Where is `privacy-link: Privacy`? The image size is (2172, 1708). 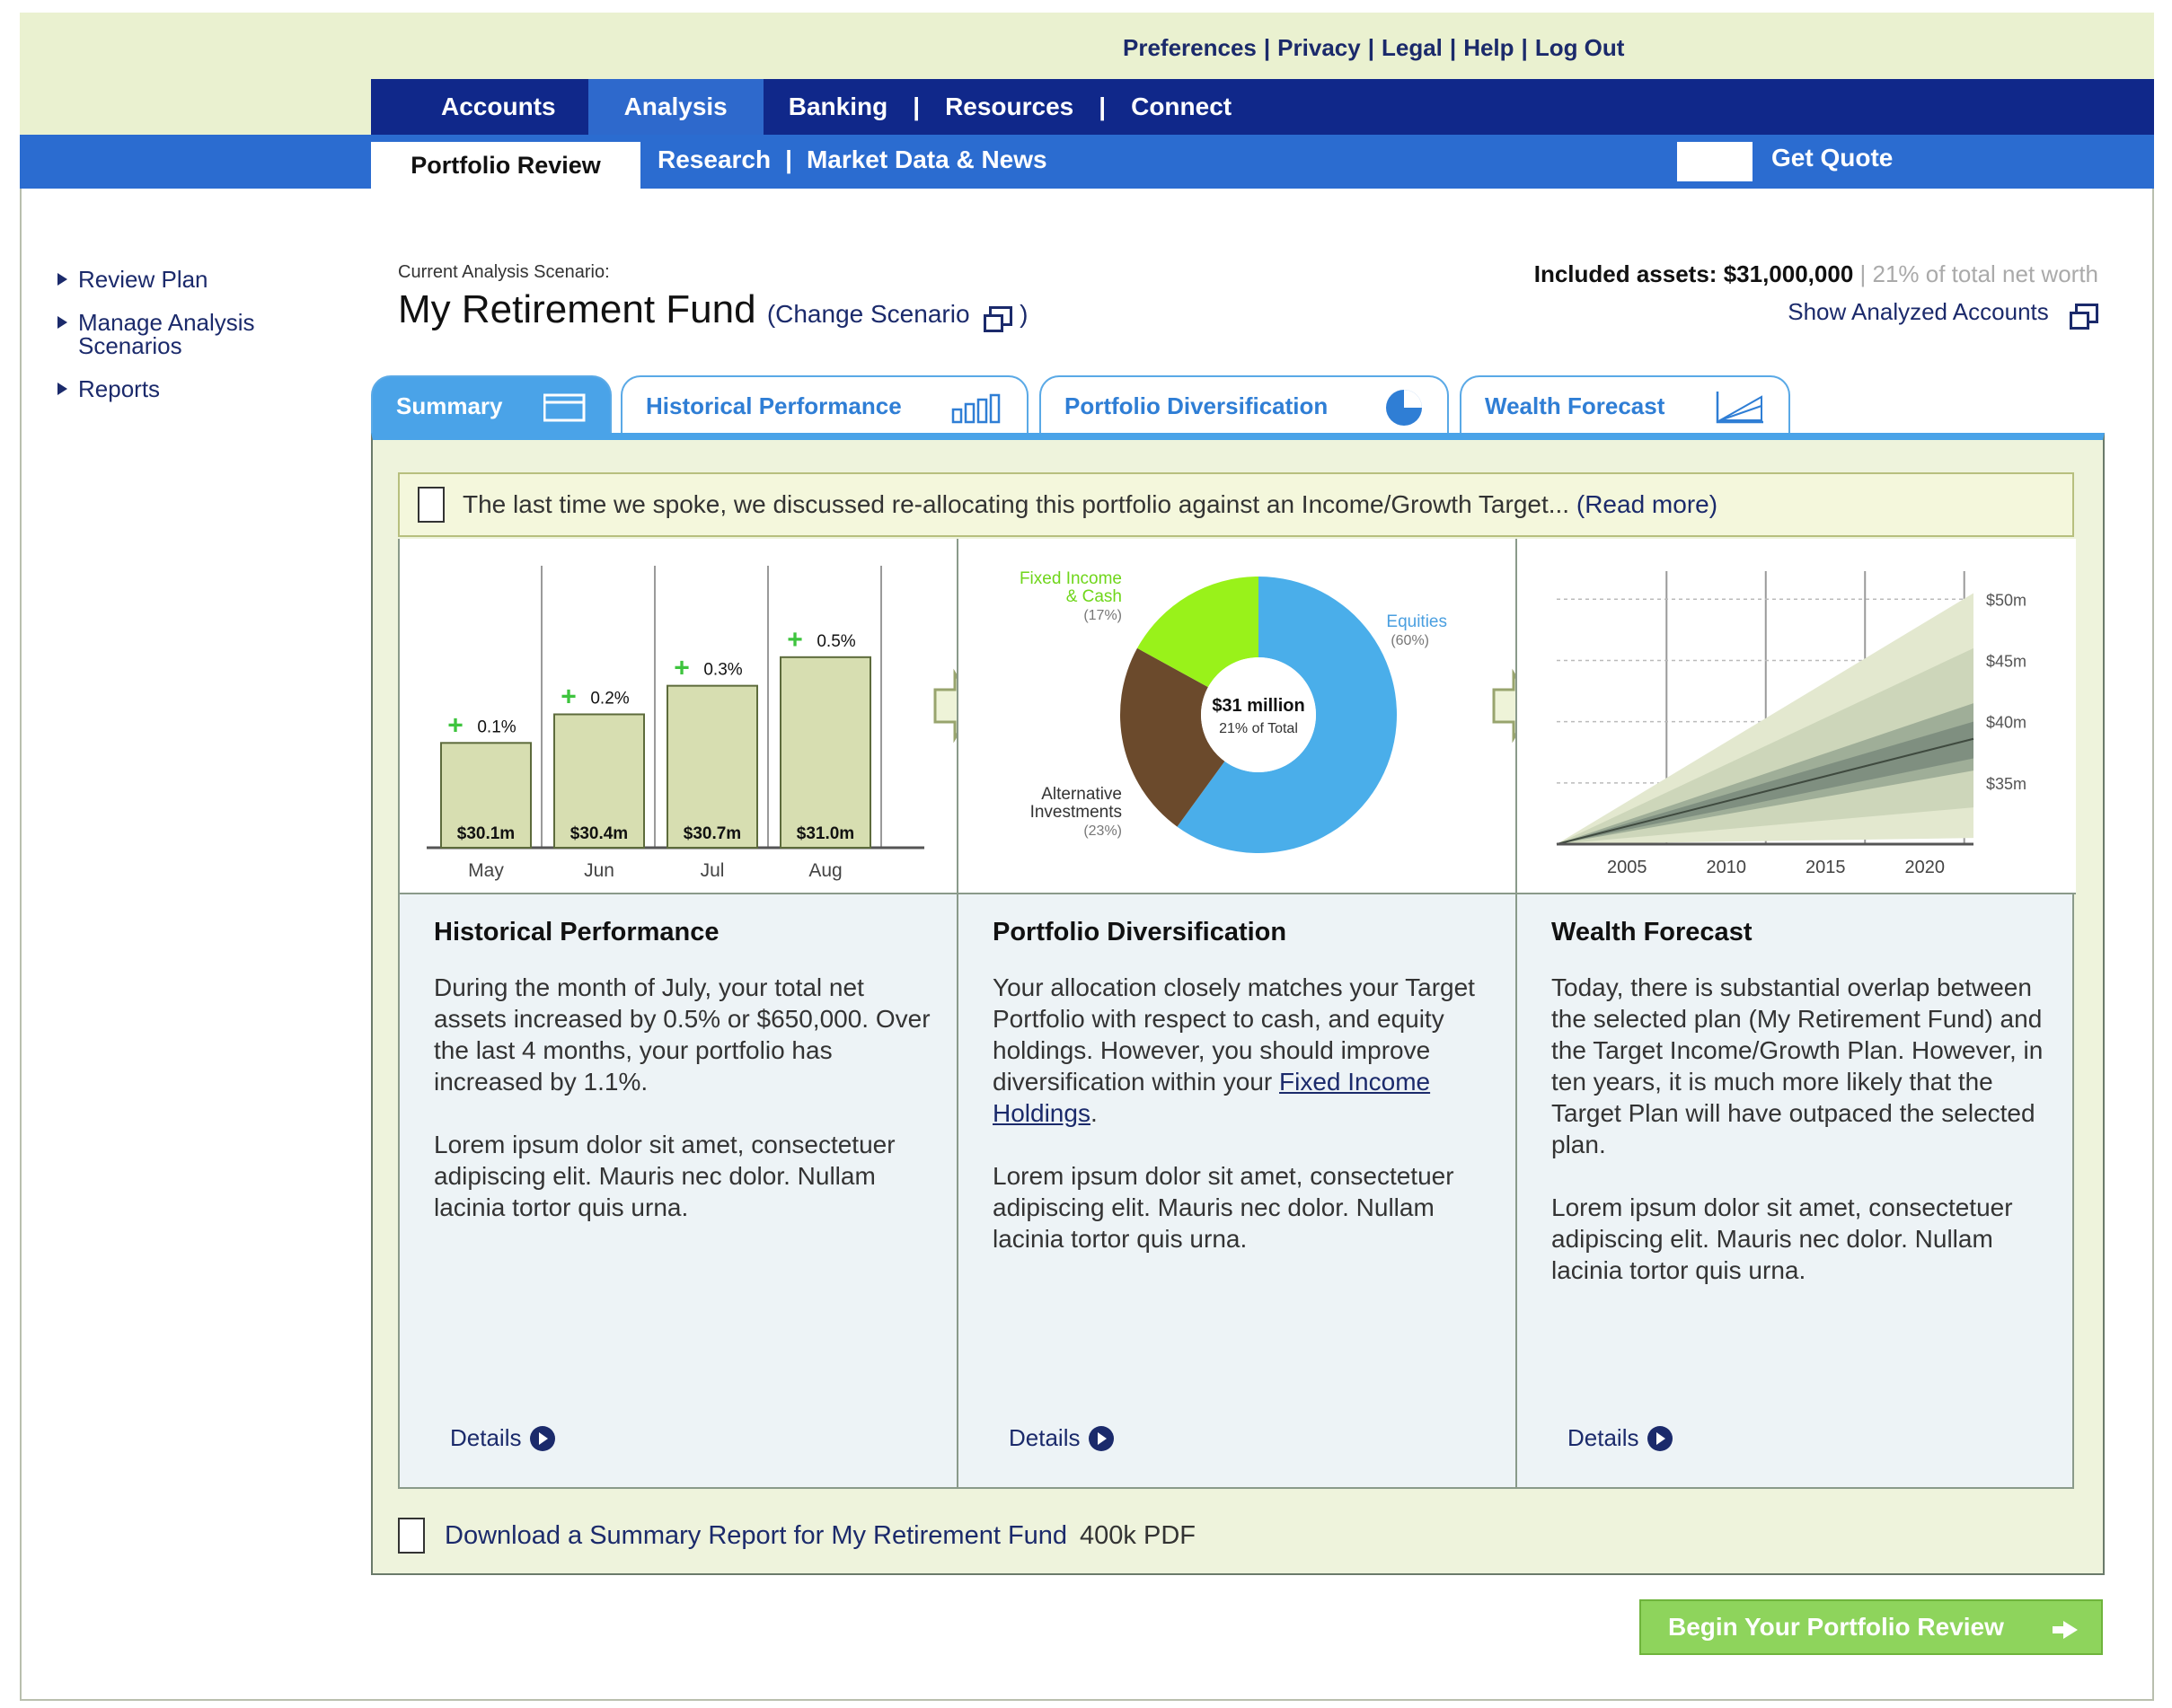 privacy-link: Privacy is located at coordinates (1319, 47).